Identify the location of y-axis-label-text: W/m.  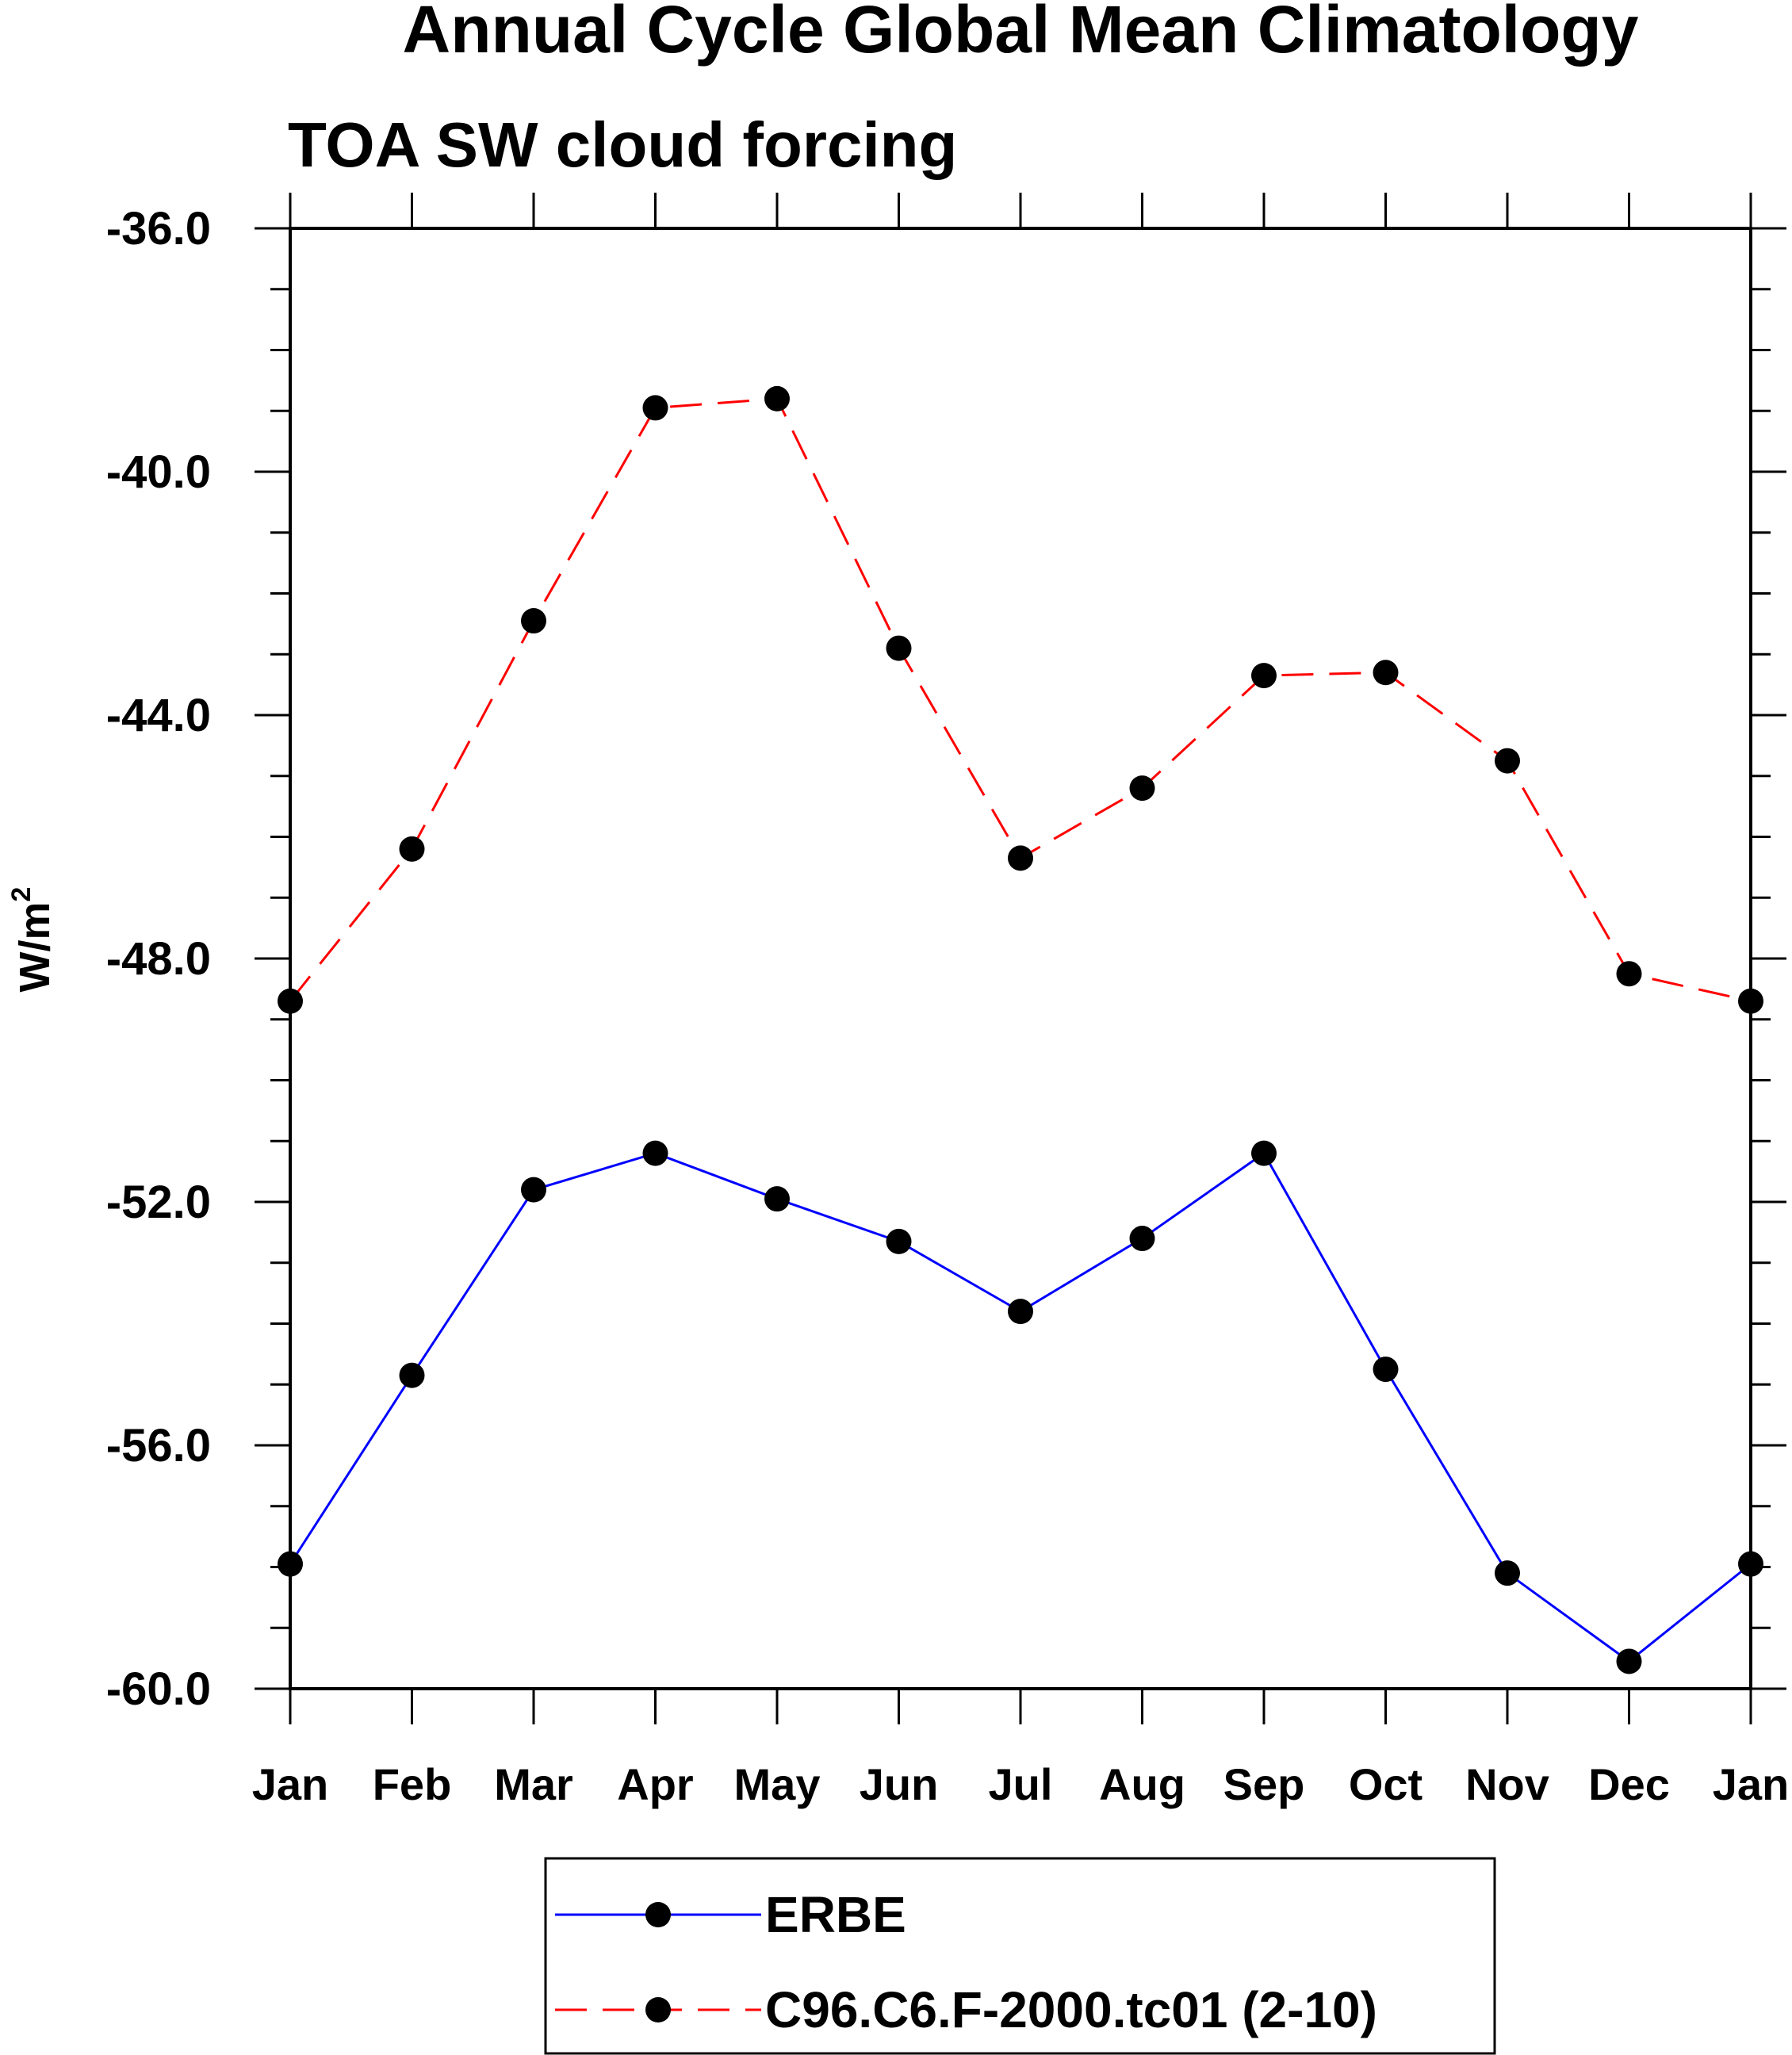
(35, 946).